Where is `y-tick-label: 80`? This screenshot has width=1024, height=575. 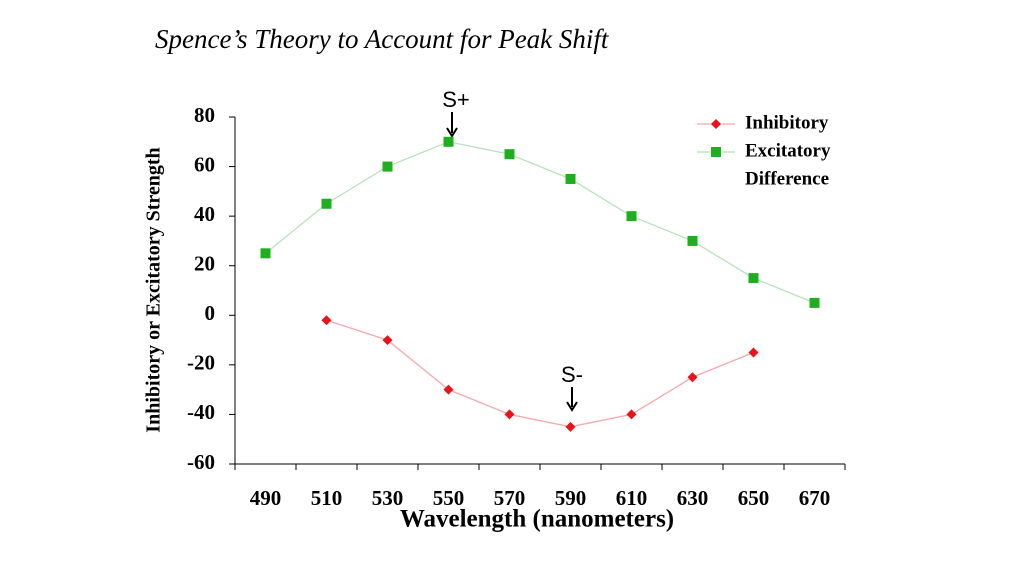
y-tick-label: 80 is located at coordinates (204, 115).